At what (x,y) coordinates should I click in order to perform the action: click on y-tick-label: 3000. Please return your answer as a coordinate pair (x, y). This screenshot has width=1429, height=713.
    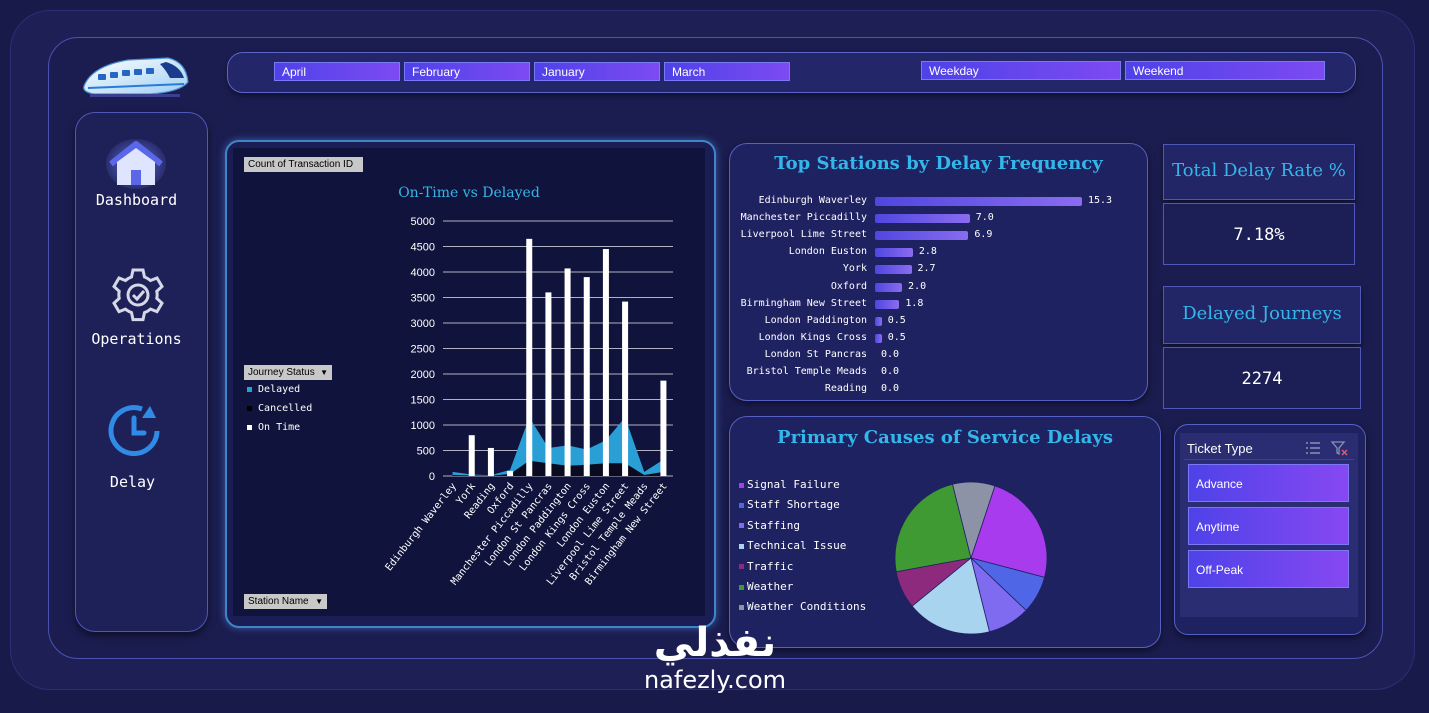
    Looking at the image, I should click on (423, 324).